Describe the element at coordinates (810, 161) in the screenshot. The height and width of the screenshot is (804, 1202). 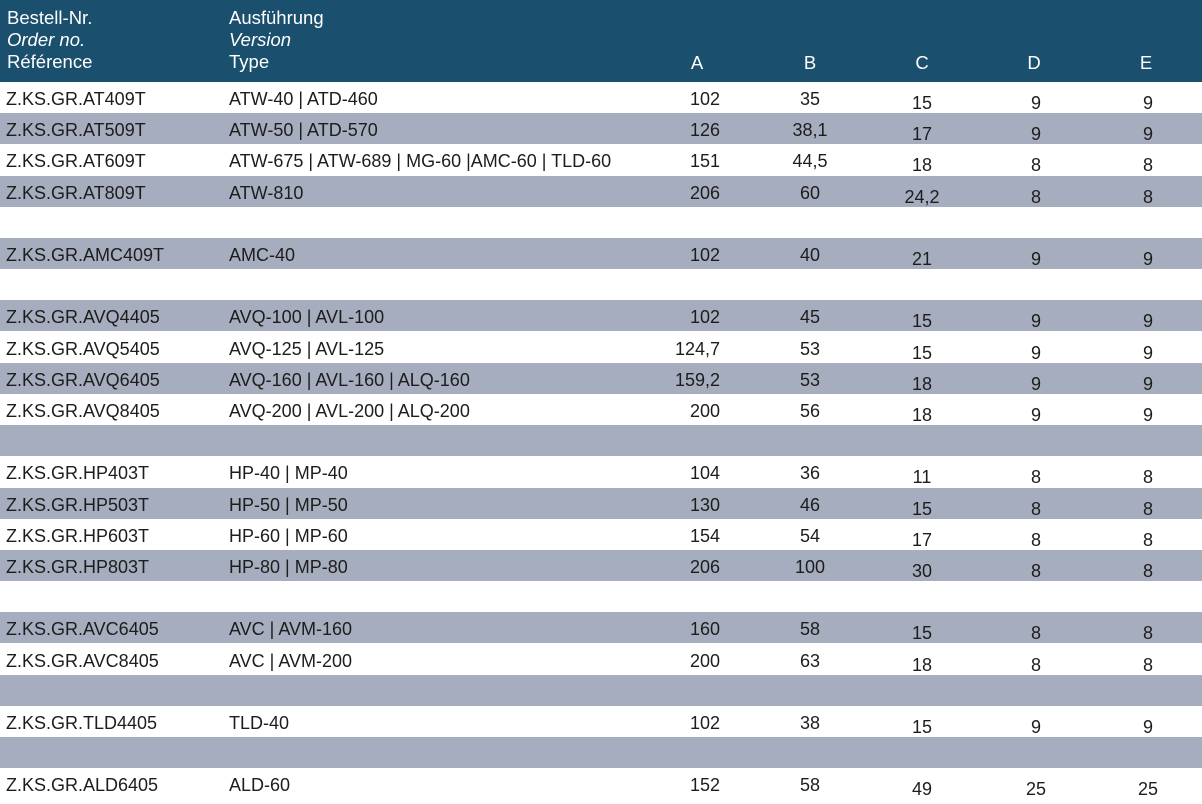
I see `cell-b: 44,5` at that location.